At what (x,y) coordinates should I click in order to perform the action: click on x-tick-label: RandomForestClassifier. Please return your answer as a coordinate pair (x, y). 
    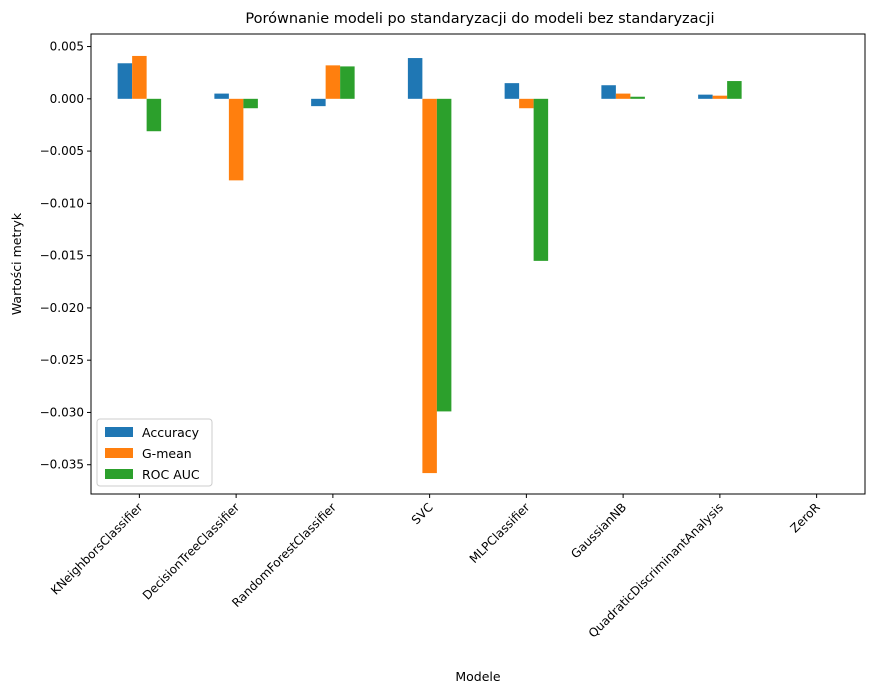
    Looking at the image, I should click on (284, 555).